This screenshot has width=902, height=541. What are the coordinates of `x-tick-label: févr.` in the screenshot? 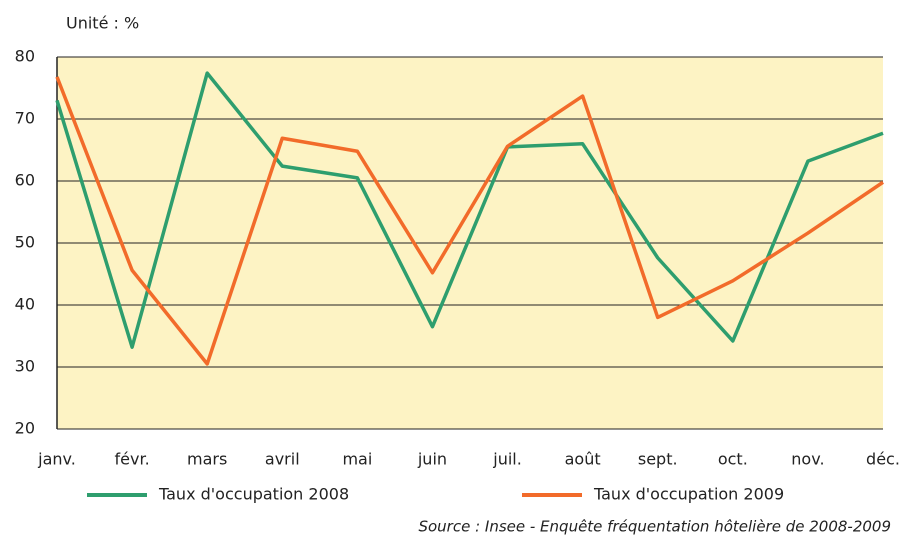 It's located at (132, 459).